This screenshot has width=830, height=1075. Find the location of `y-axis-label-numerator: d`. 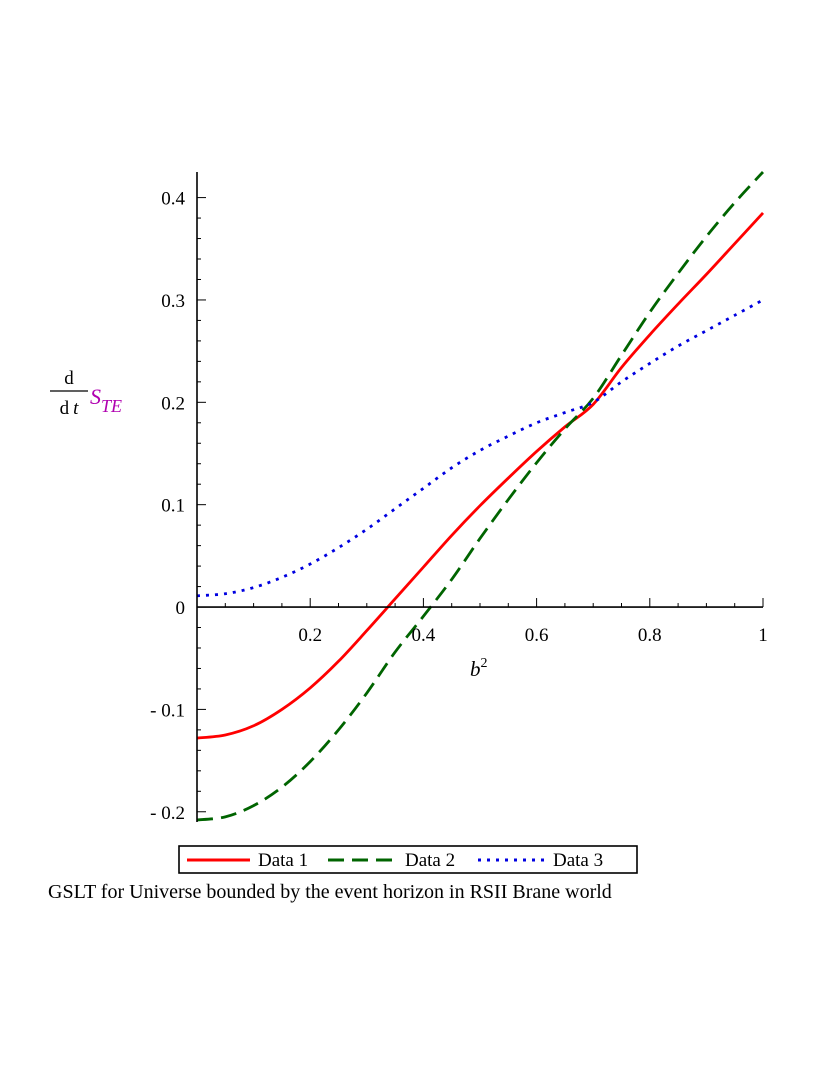

y-axis-label-numerator: d is located at coordinates (69, 378).